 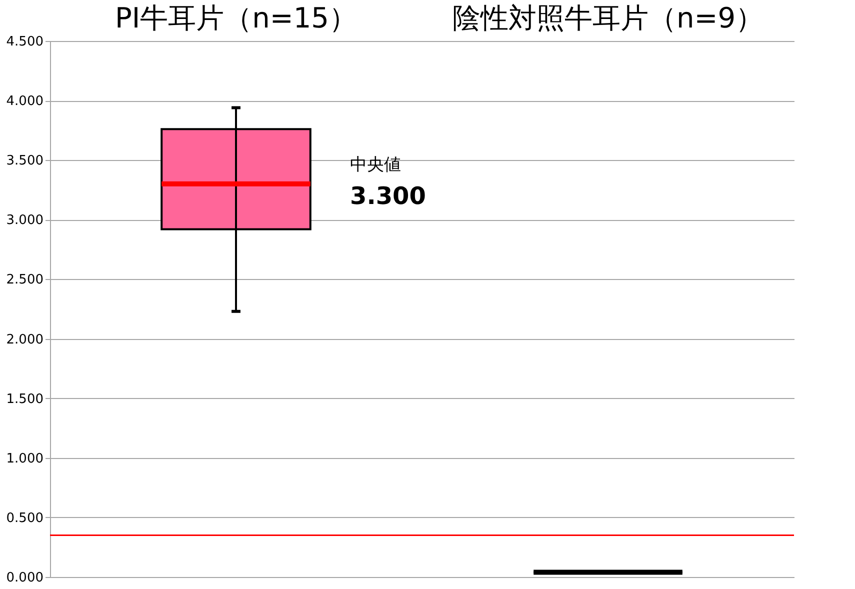 I want to click on y-tick-label: 3.000, so click(x=25, y=220).